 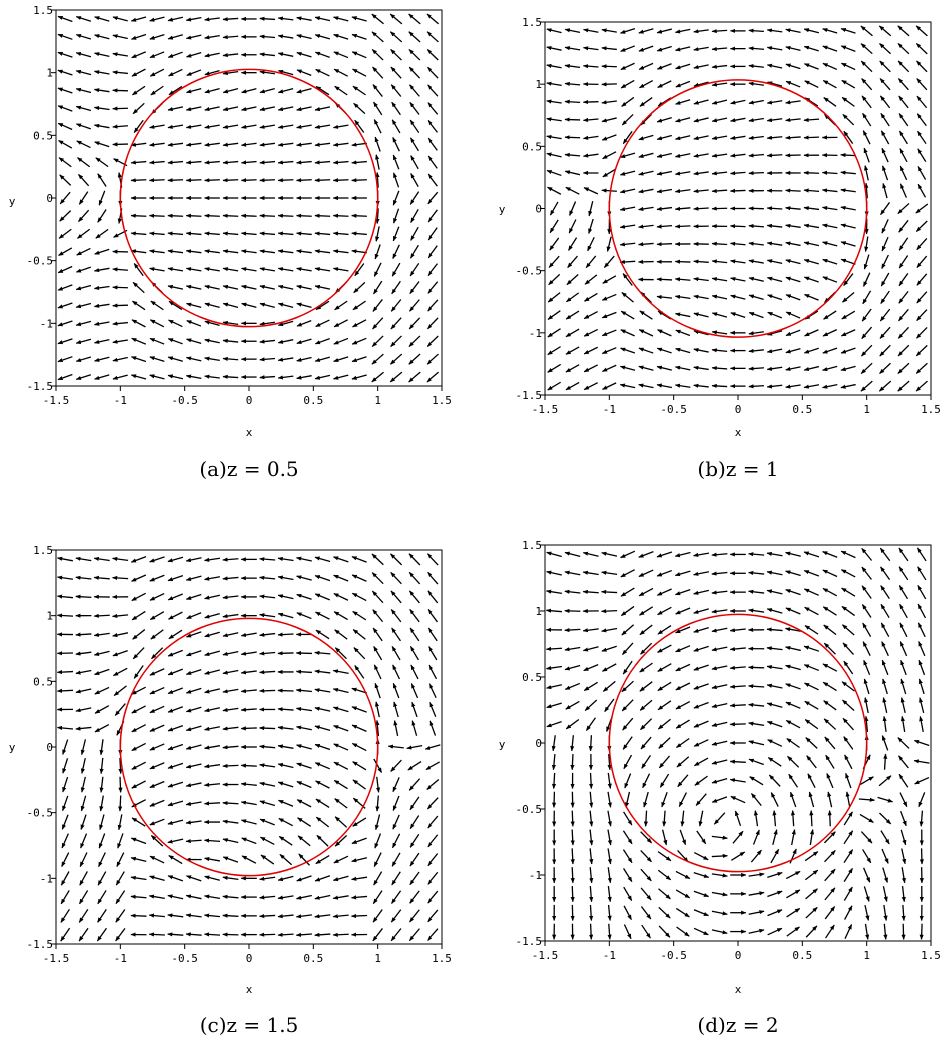 What do you see at coordinates (313, 958) in the screenshot?
I see `x-tick-label: 0.5` at bounding box center [313, 958].